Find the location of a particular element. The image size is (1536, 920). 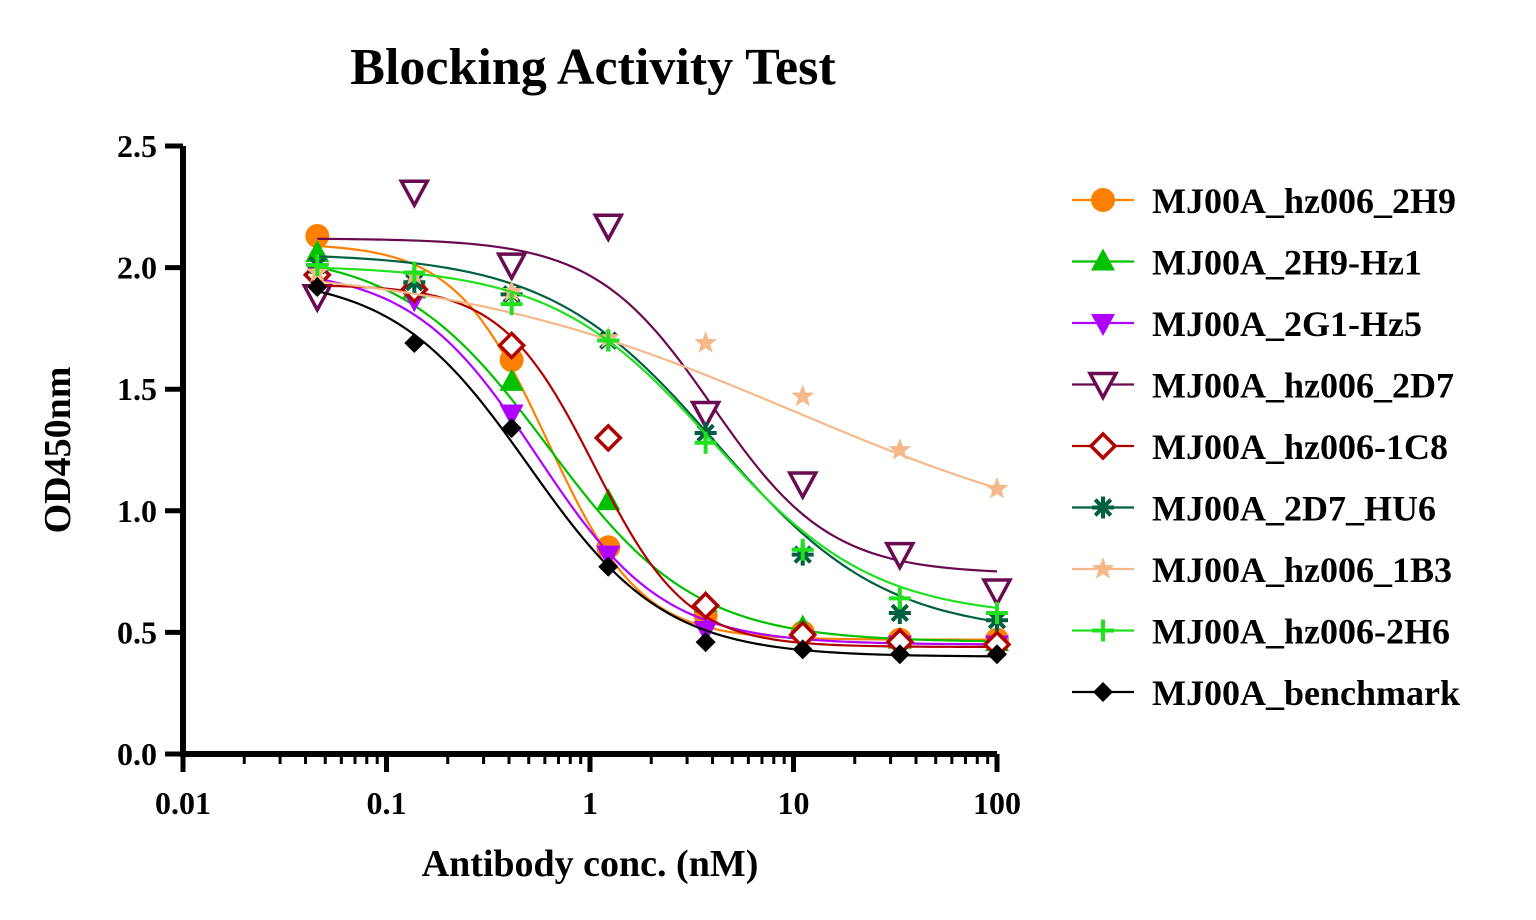

legend-item: MJ00A_2H9-Hz1 is located at coordinates (1247, 263).